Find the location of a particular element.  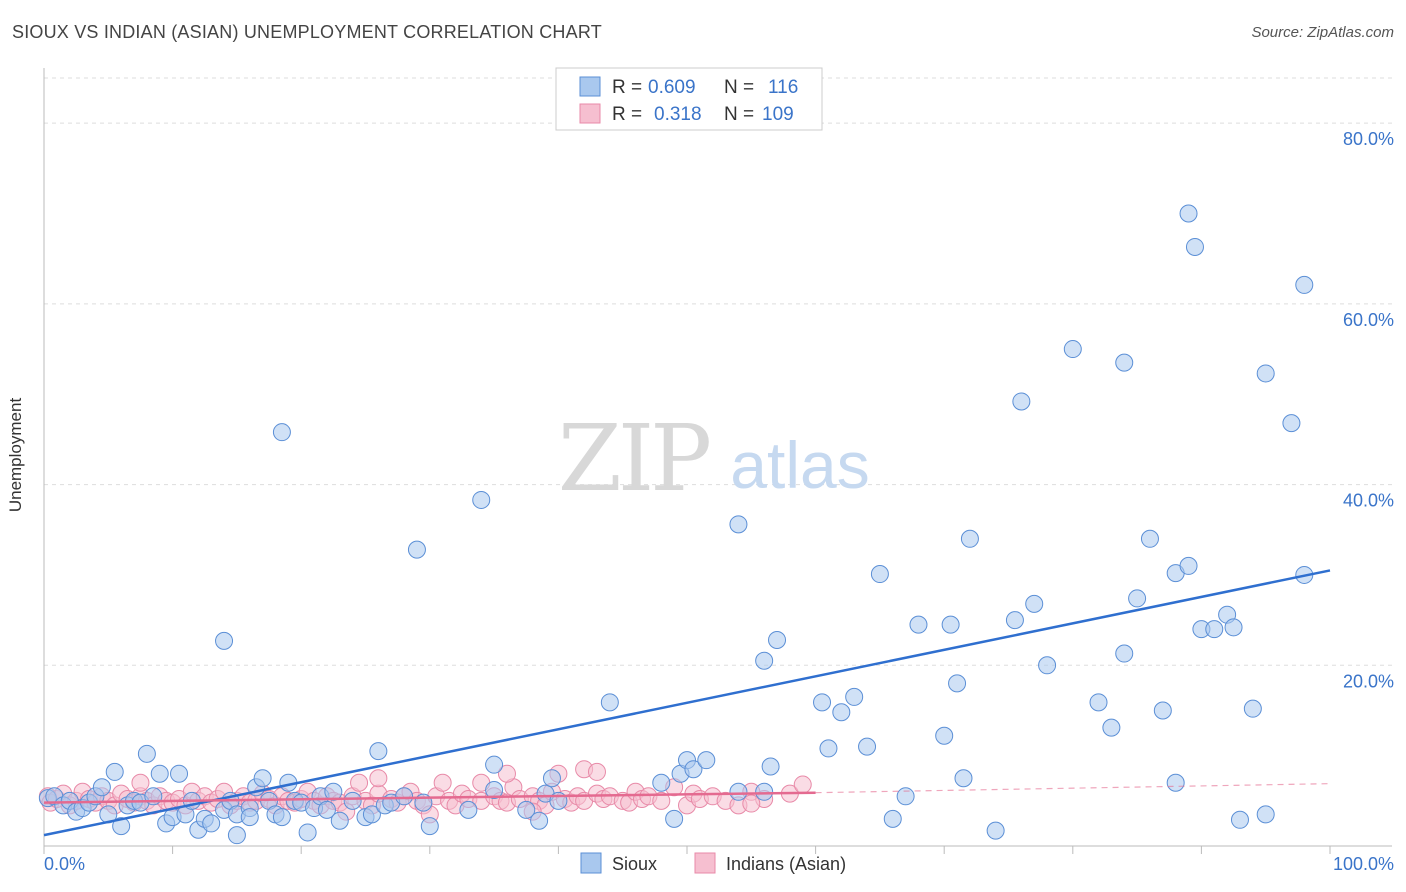

indian-trend-line is located at coordinates (429, 797).